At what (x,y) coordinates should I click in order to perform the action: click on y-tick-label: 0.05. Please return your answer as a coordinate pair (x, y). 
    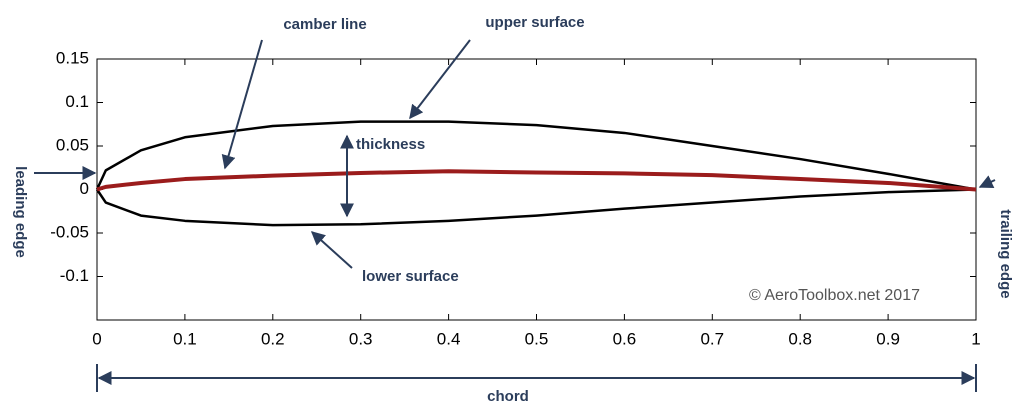
    Looking at the image, I should click on (72, 144).